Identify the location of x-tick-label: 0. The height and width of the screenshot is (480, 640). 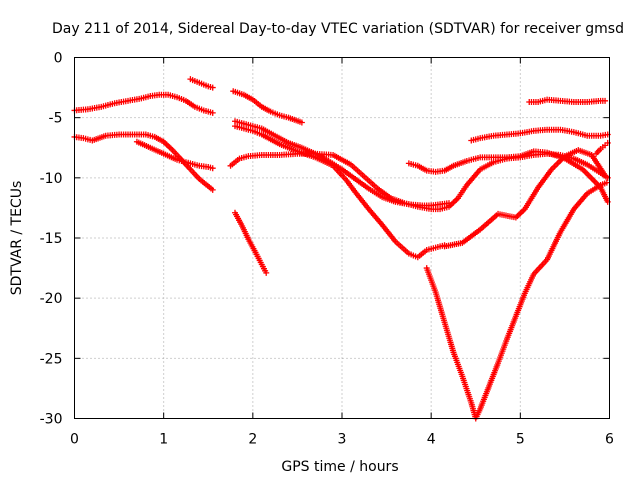
(74, 440).